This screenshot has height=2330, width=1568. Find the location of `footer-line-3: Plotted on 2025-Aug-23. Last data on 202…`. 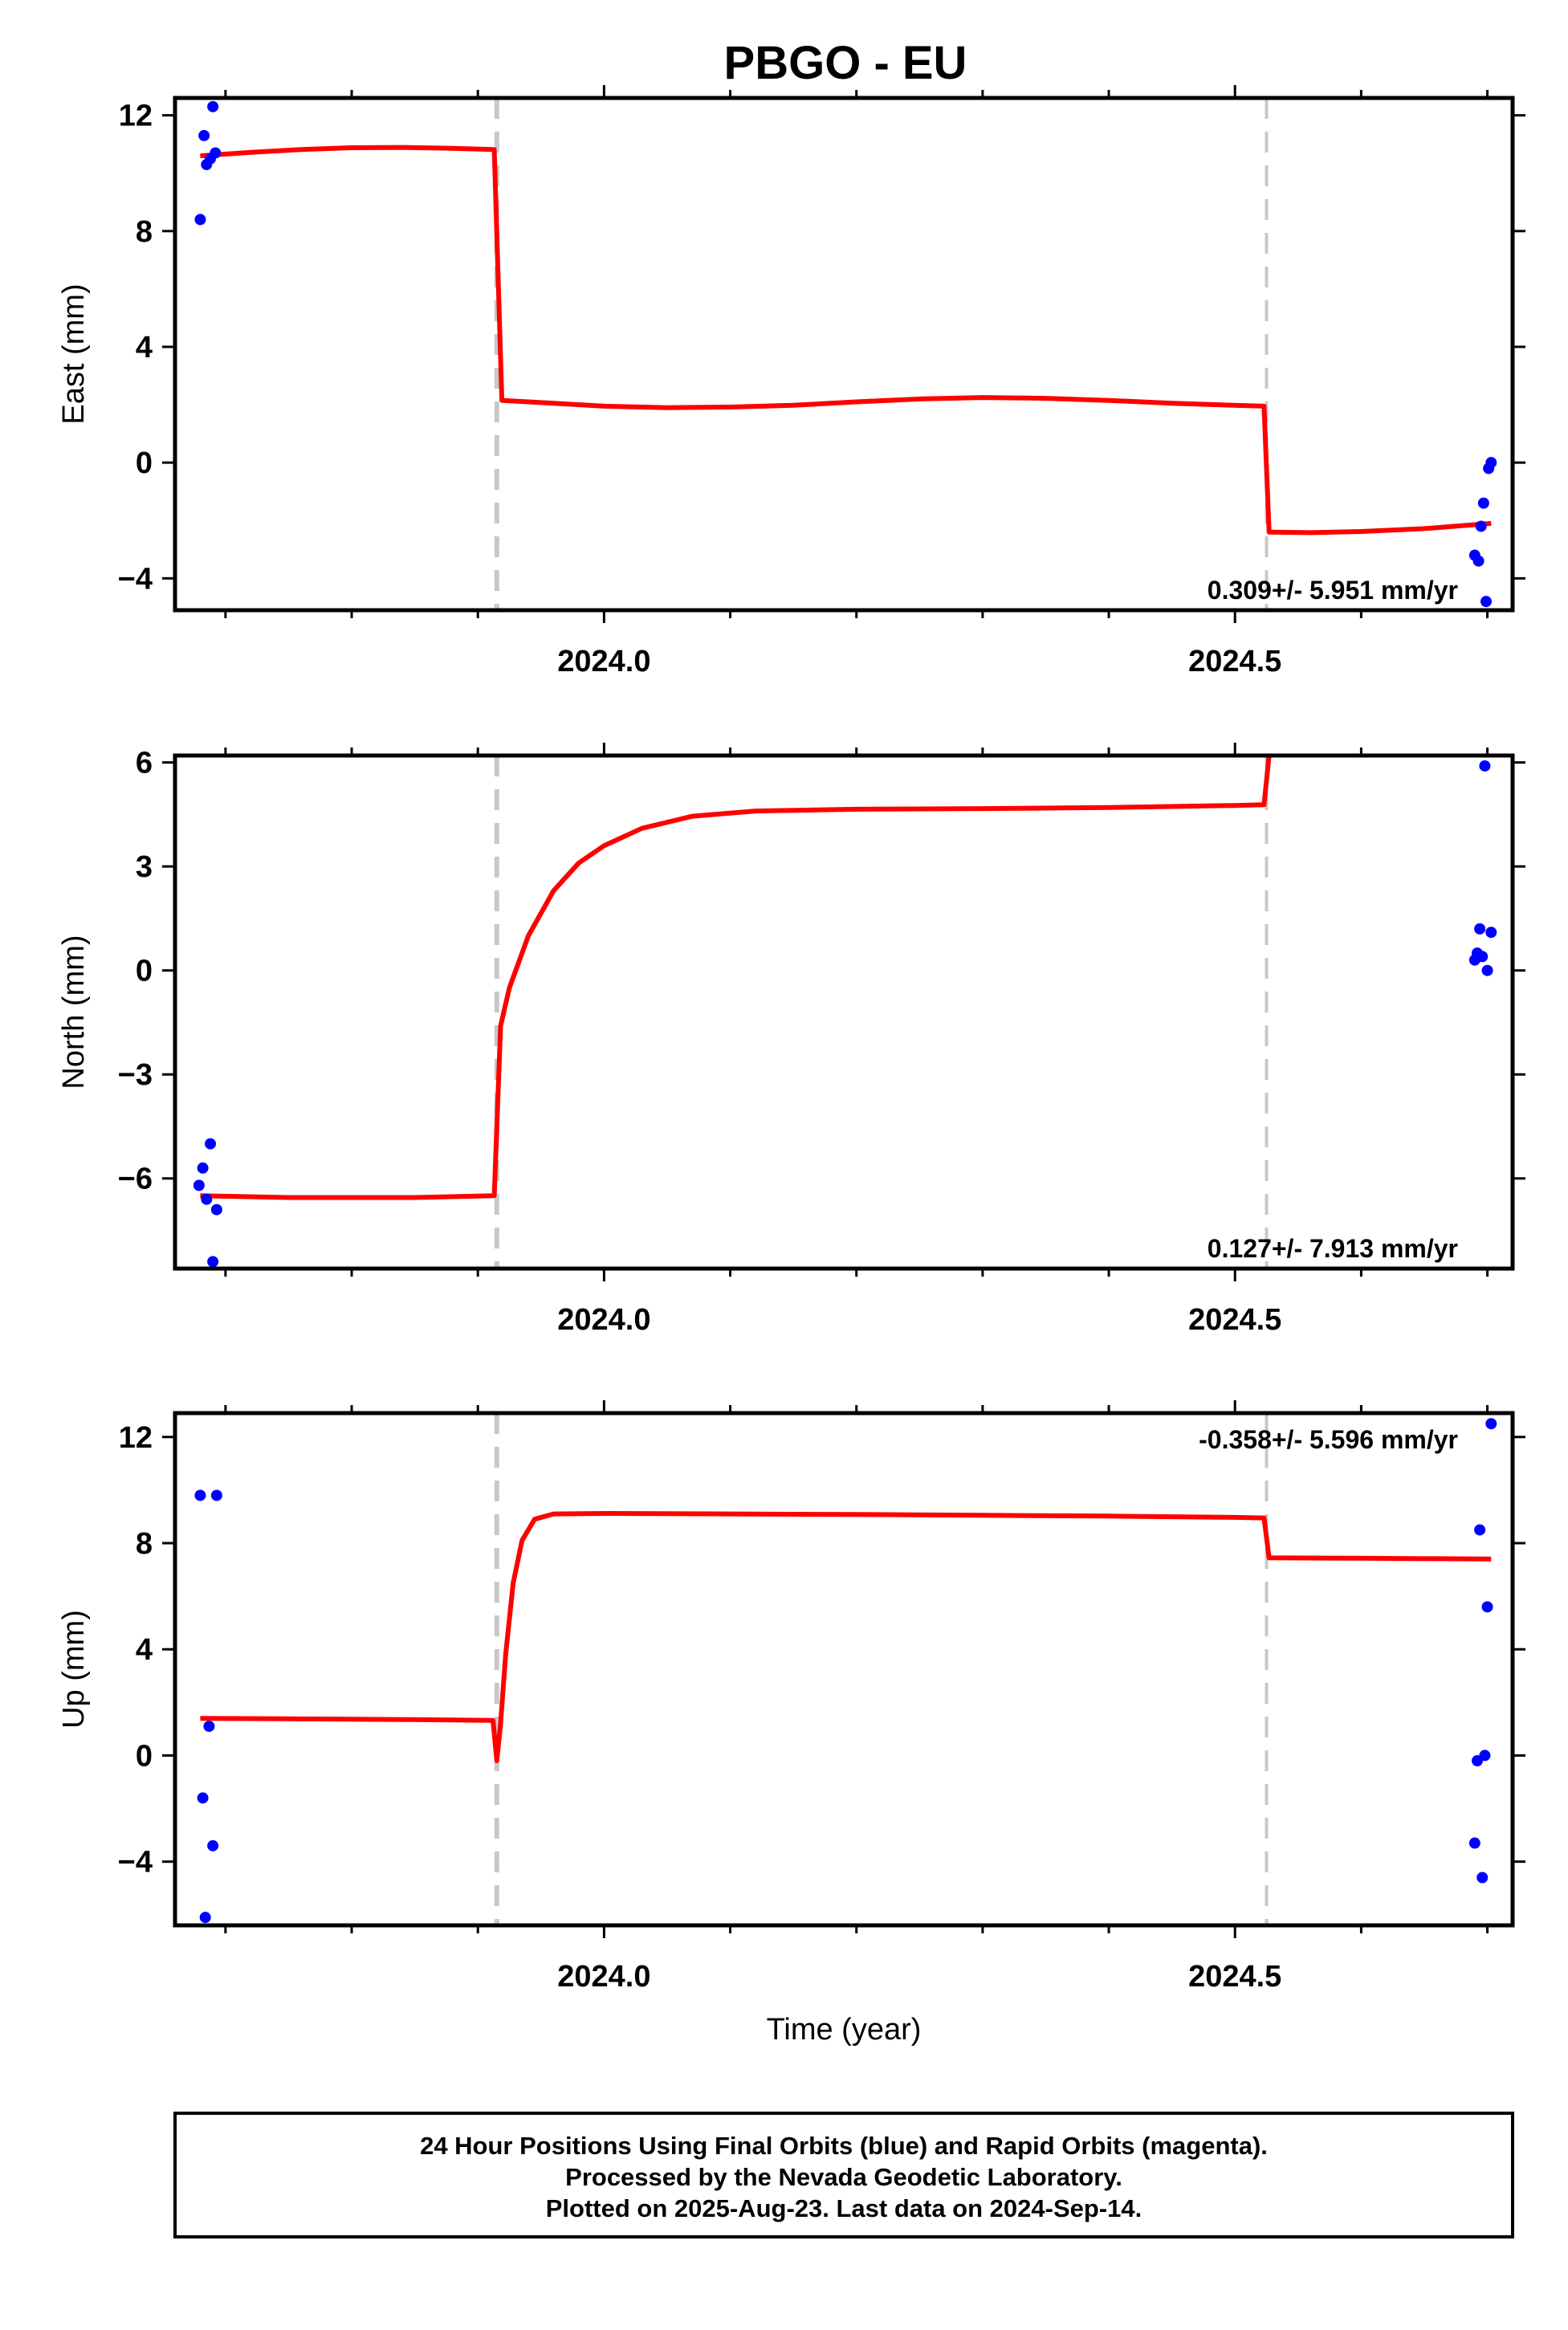

footer-line-3: Plotted on 2025-Aug-23. Last data on 202… is located at coordinates (844, 2208).